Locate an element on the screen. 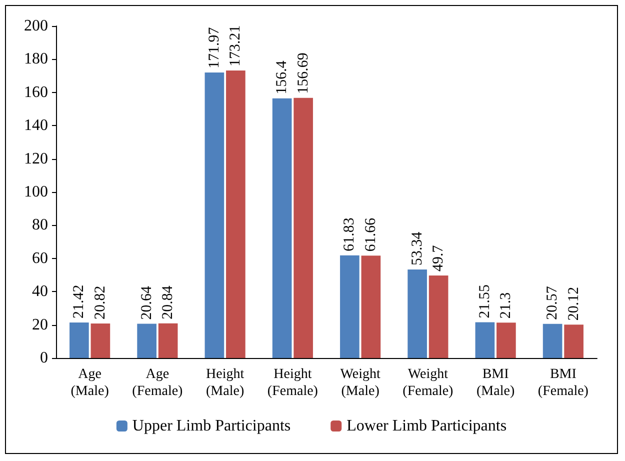  data-label: 21.42 is located at coordinates (79, 301).